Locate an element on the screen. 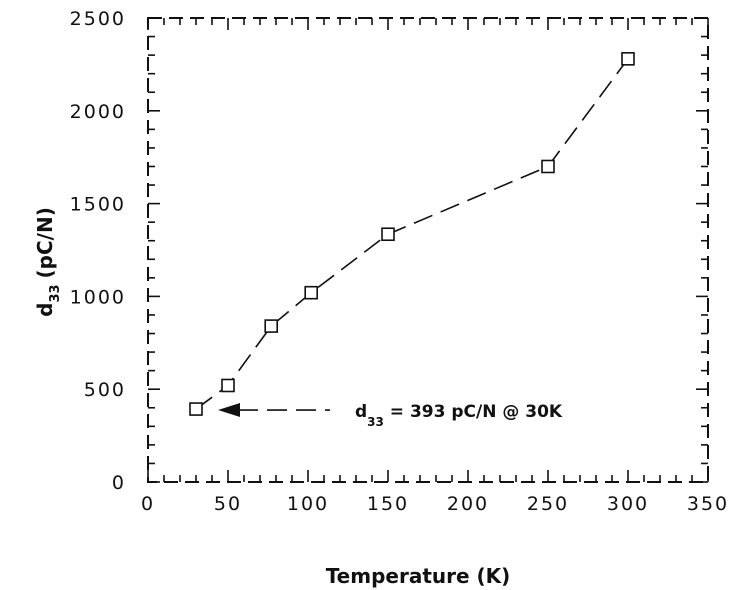 The image size is (730, 590). x-axis-title: Temperature (K) is located at coordinates (418, 576).